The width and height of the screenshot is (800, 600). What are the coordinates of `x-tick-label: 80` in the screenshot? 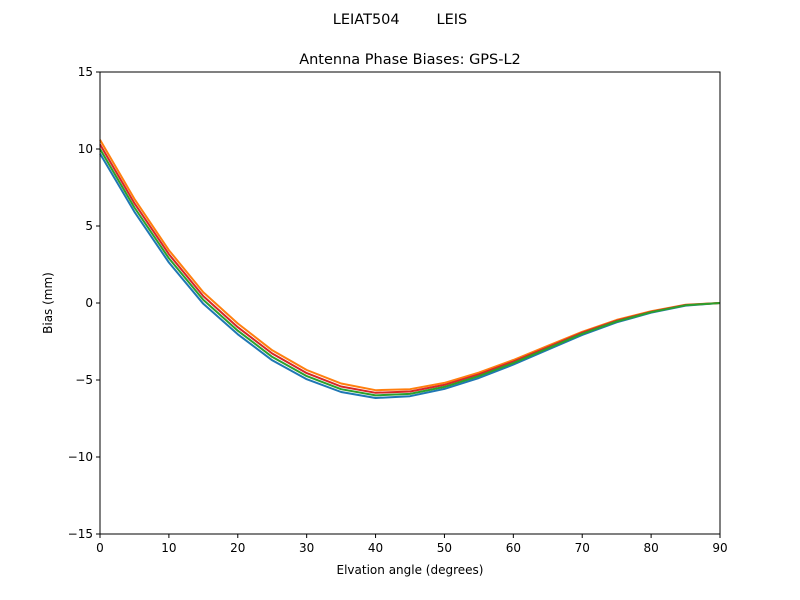 It's located at (650, 548).